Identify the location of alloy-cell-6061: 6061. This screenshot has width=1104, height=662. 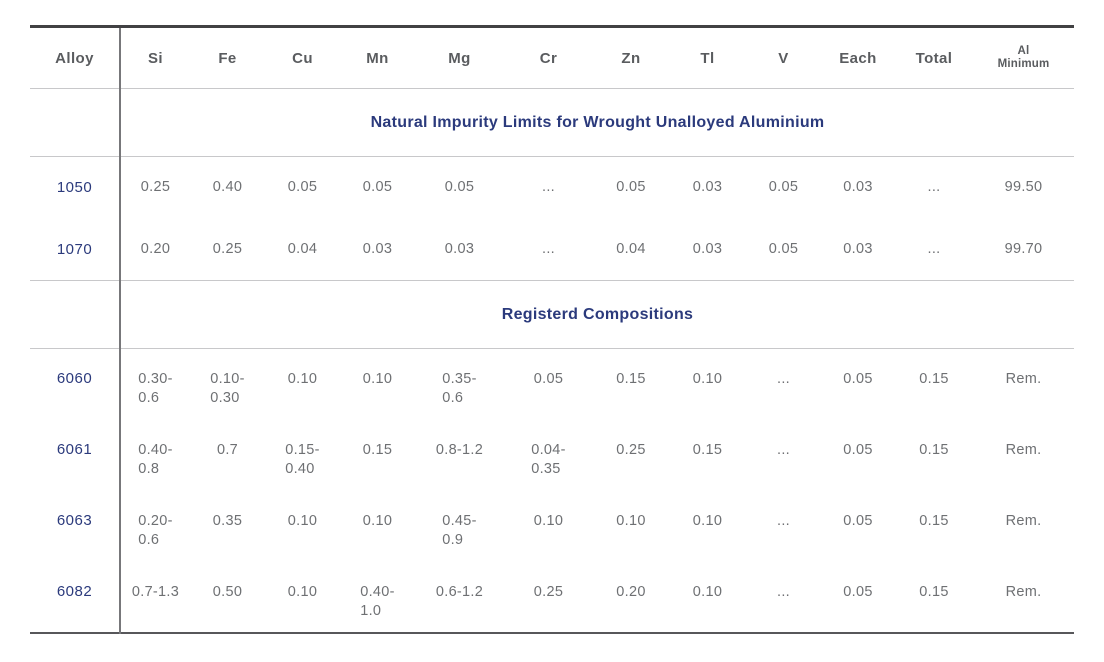
(74, 449).